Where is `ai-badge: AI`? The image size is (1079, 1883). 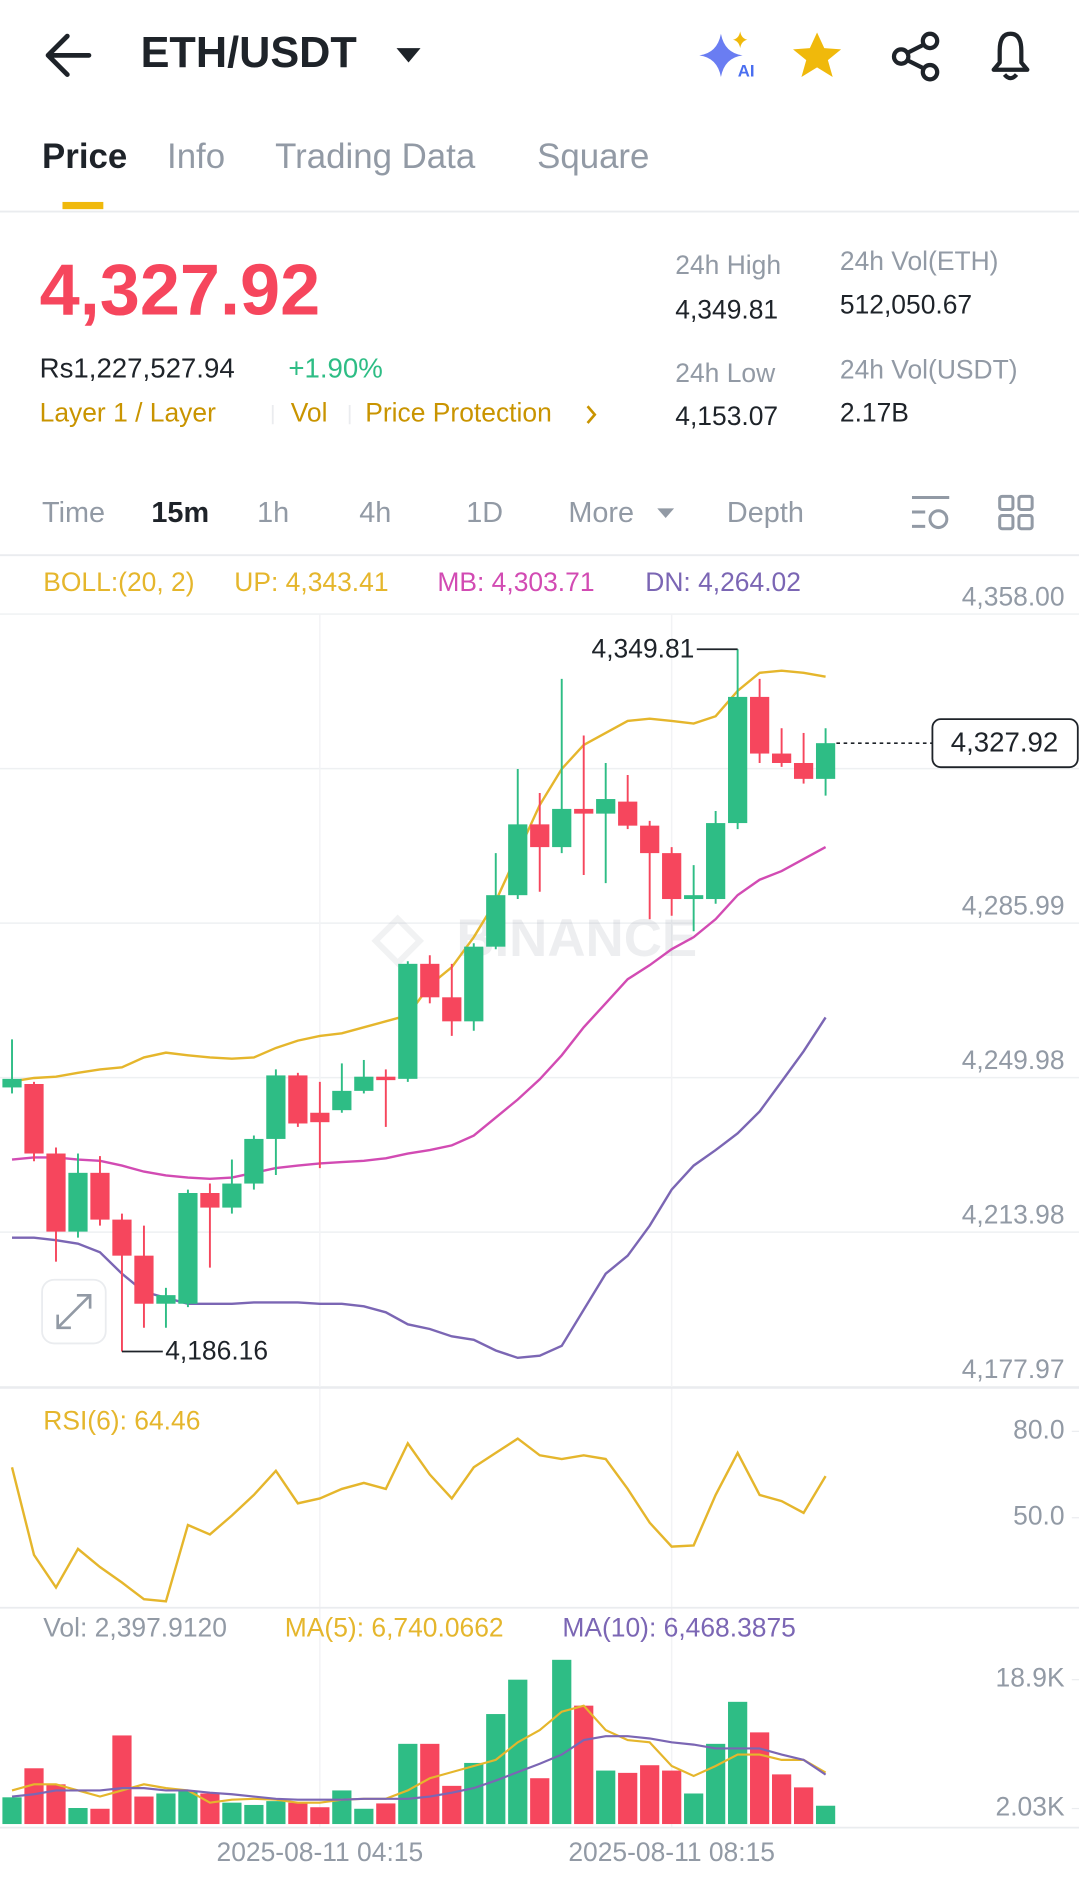
ai-badge: AI is located at coordinates (746, 71).